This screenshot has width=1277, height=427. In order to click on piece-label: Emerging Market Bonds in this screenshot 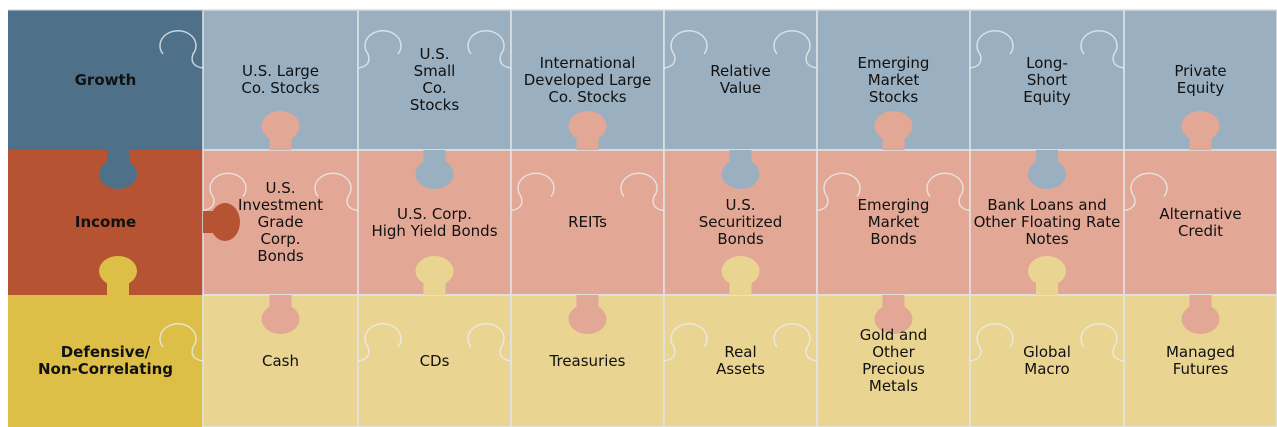, I will do `click(893, 222)`.